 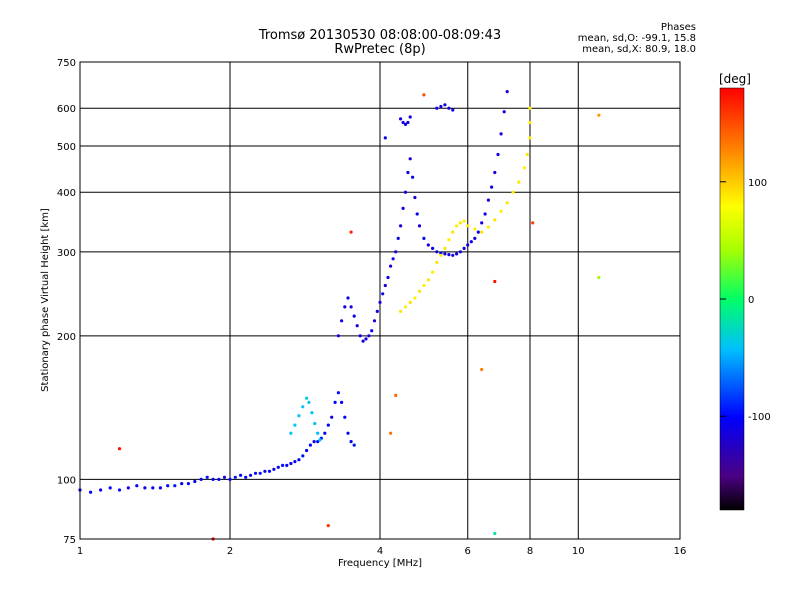 I want to click on y-tick-label: 100, so click(x=66, y=480).